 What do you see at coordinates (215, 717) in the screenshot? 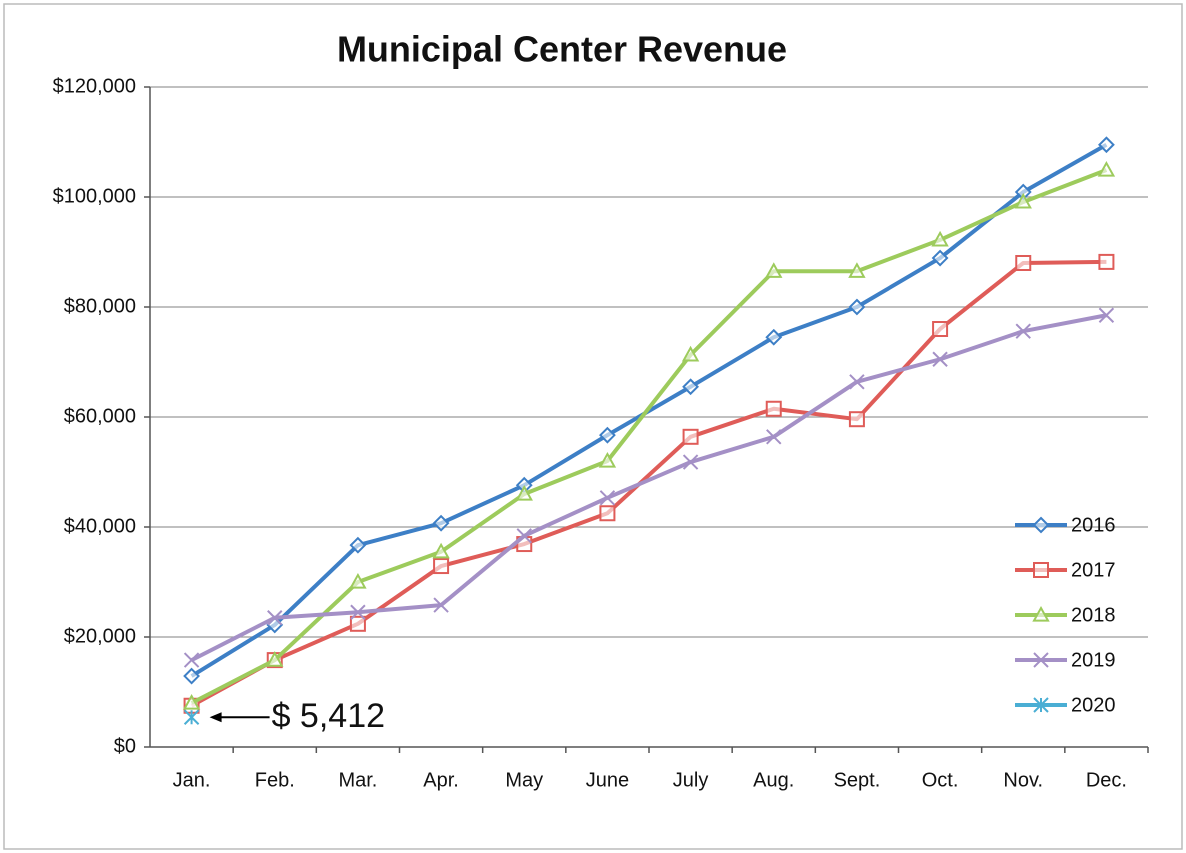
I see `annotation-arrowhead` at bounding box center [215, 717].